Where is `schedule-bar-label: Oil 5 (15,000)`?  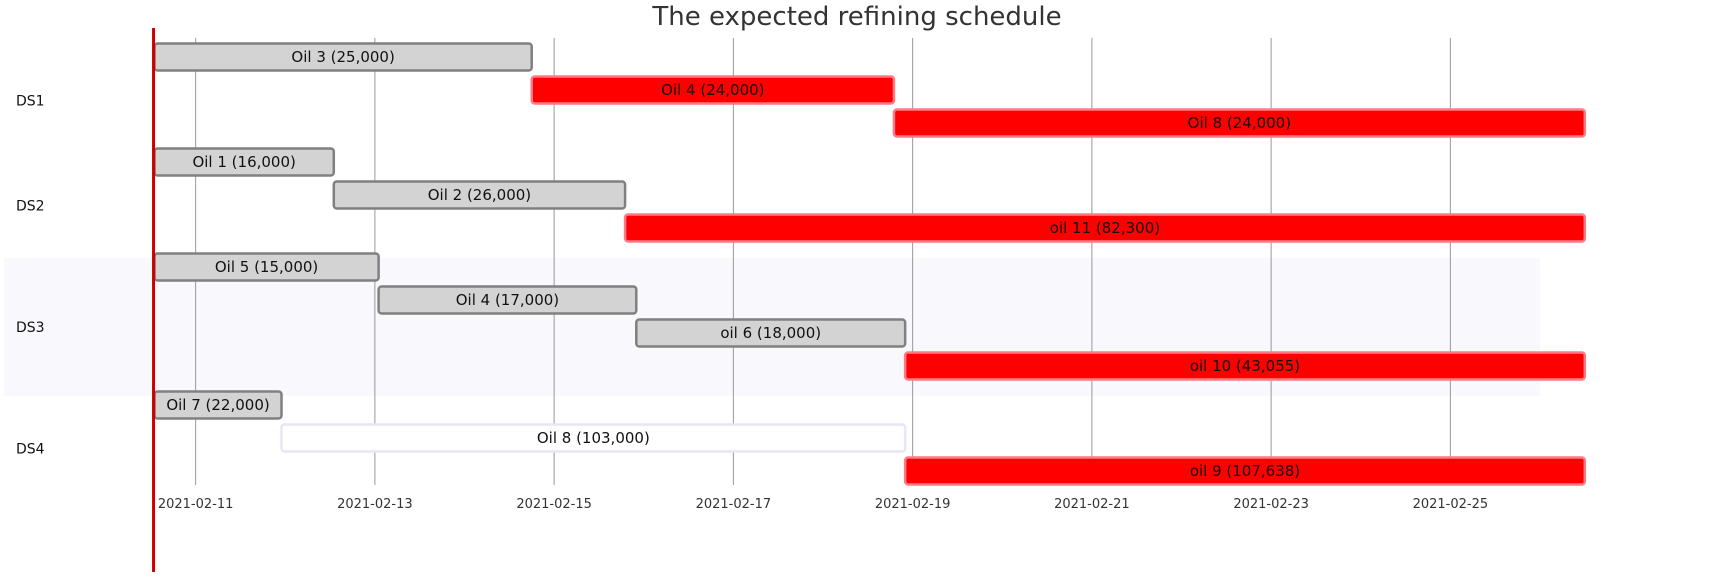 schedule-bar-label: Oil 5 (15,000) is located at coordinates (266, 267).